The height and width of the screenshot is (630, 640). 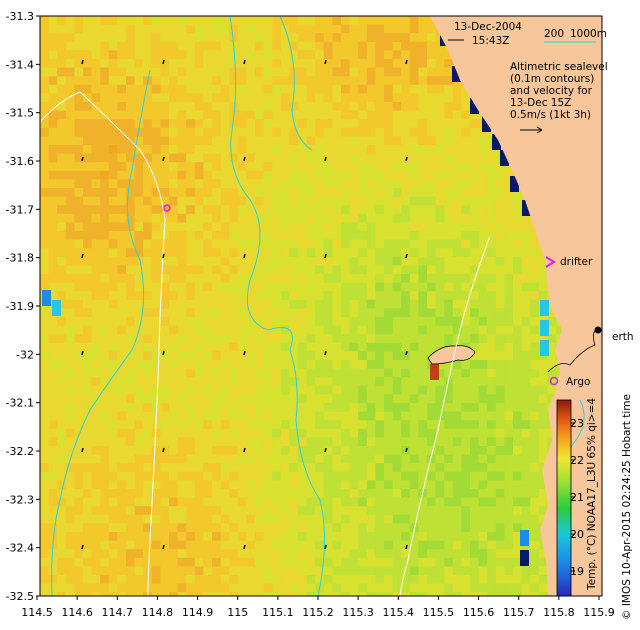 What do you see at coordinates (20, 113) in the screenshot?
I see `y-tick-label: -31.5` at bounding box center [20, 113].